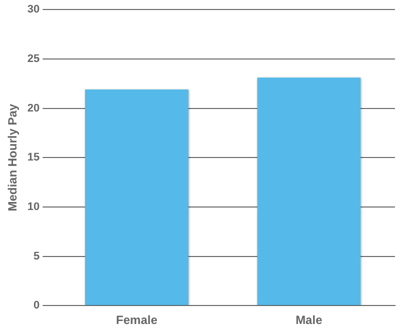 The image size is (405, 333). What do you see at coordinates (33, 158) in the screenshot?
I see `y-tick-label: 15` at bounding box center [33, 158].